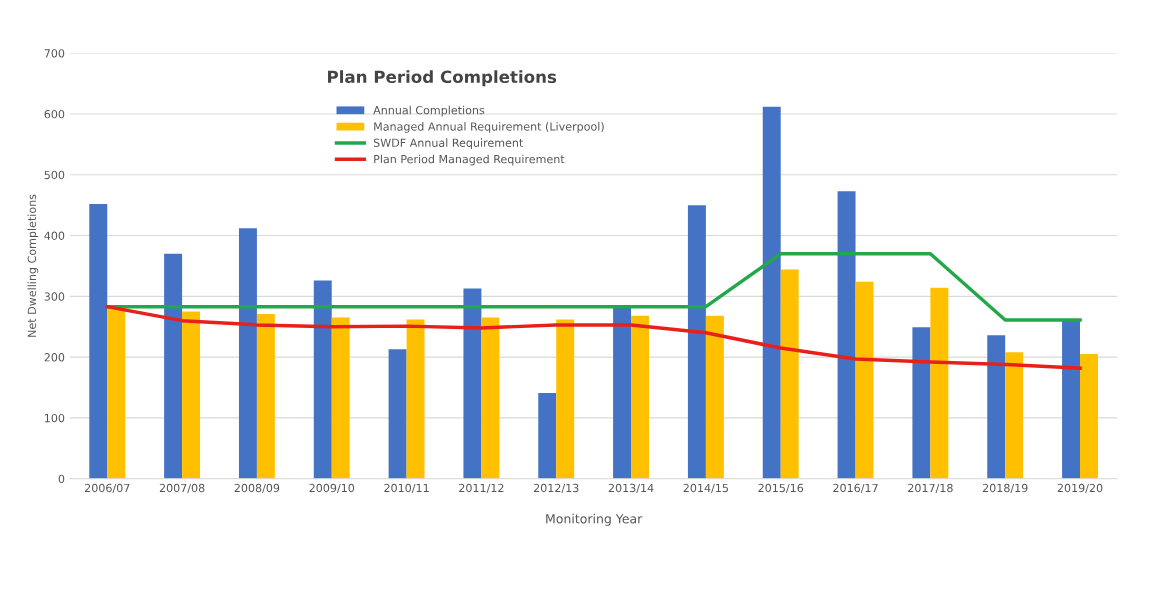 This screenshot has width=1164, height=591. What do you see at coordinates (54, 296) in the screenshot?
I see `y-tick-label: 300` at bounding box center [54, 296].